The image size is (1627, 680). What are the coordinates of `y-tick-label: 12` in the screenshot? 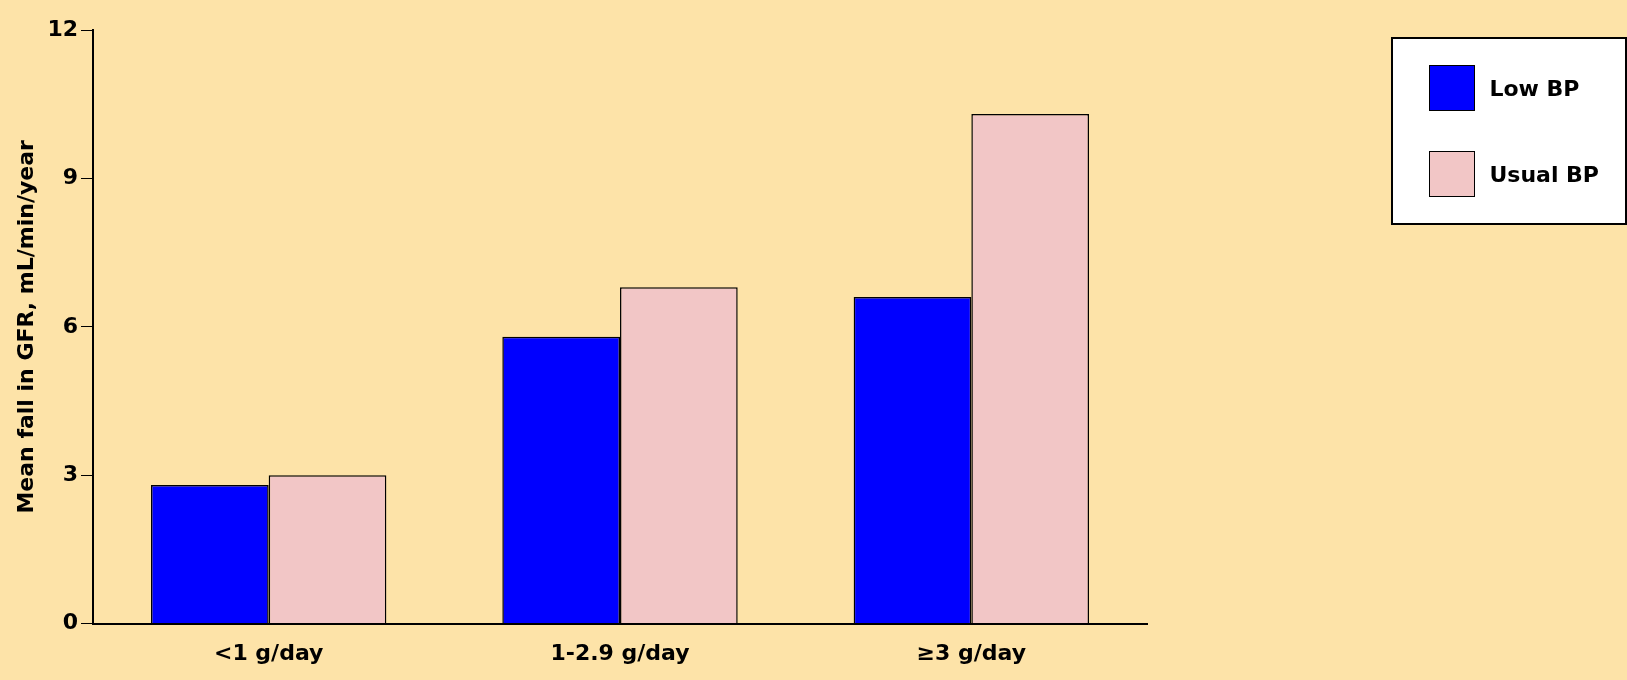 It's located at (63, 28).